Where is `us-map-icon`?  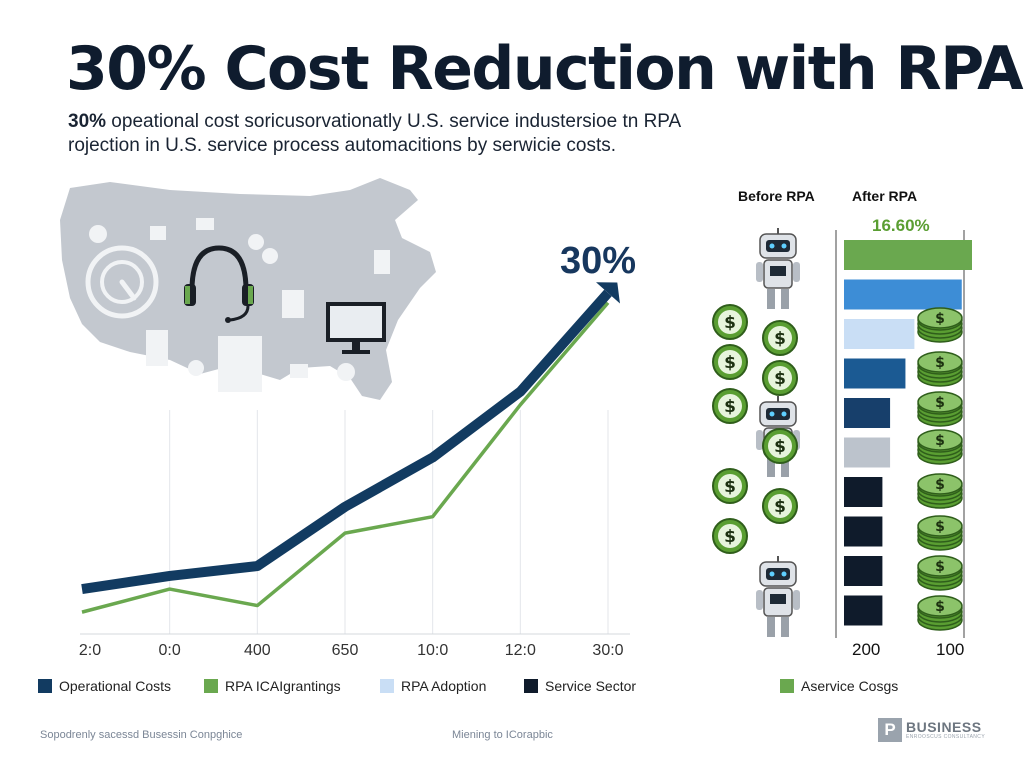
us-map-icon is located at coordinates (248, 289).